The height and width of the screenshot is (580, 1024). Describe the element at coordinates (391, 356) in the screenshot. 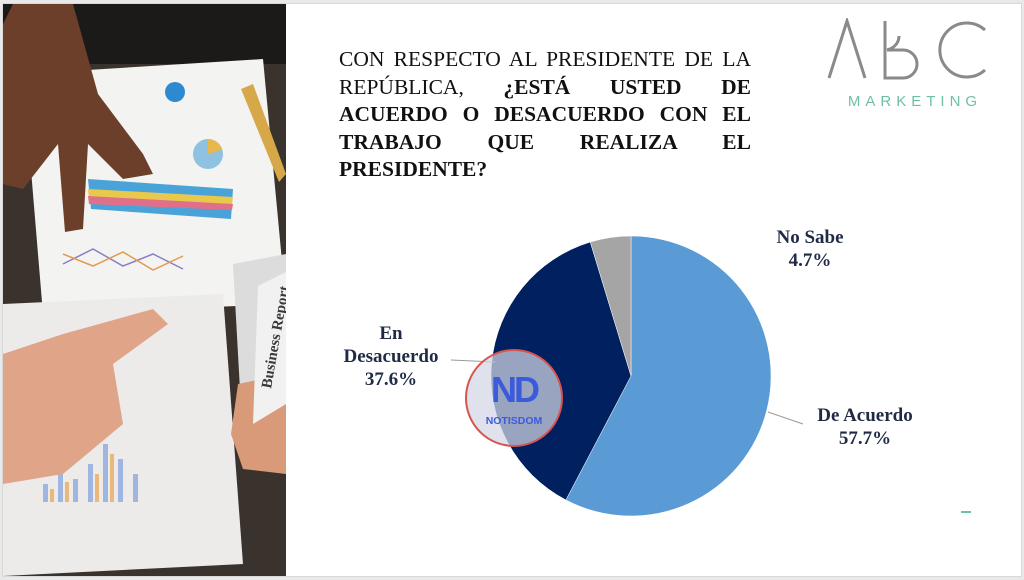

I see `label-en-desacuerdo: En Desacuerdo 37.6%` at that location.